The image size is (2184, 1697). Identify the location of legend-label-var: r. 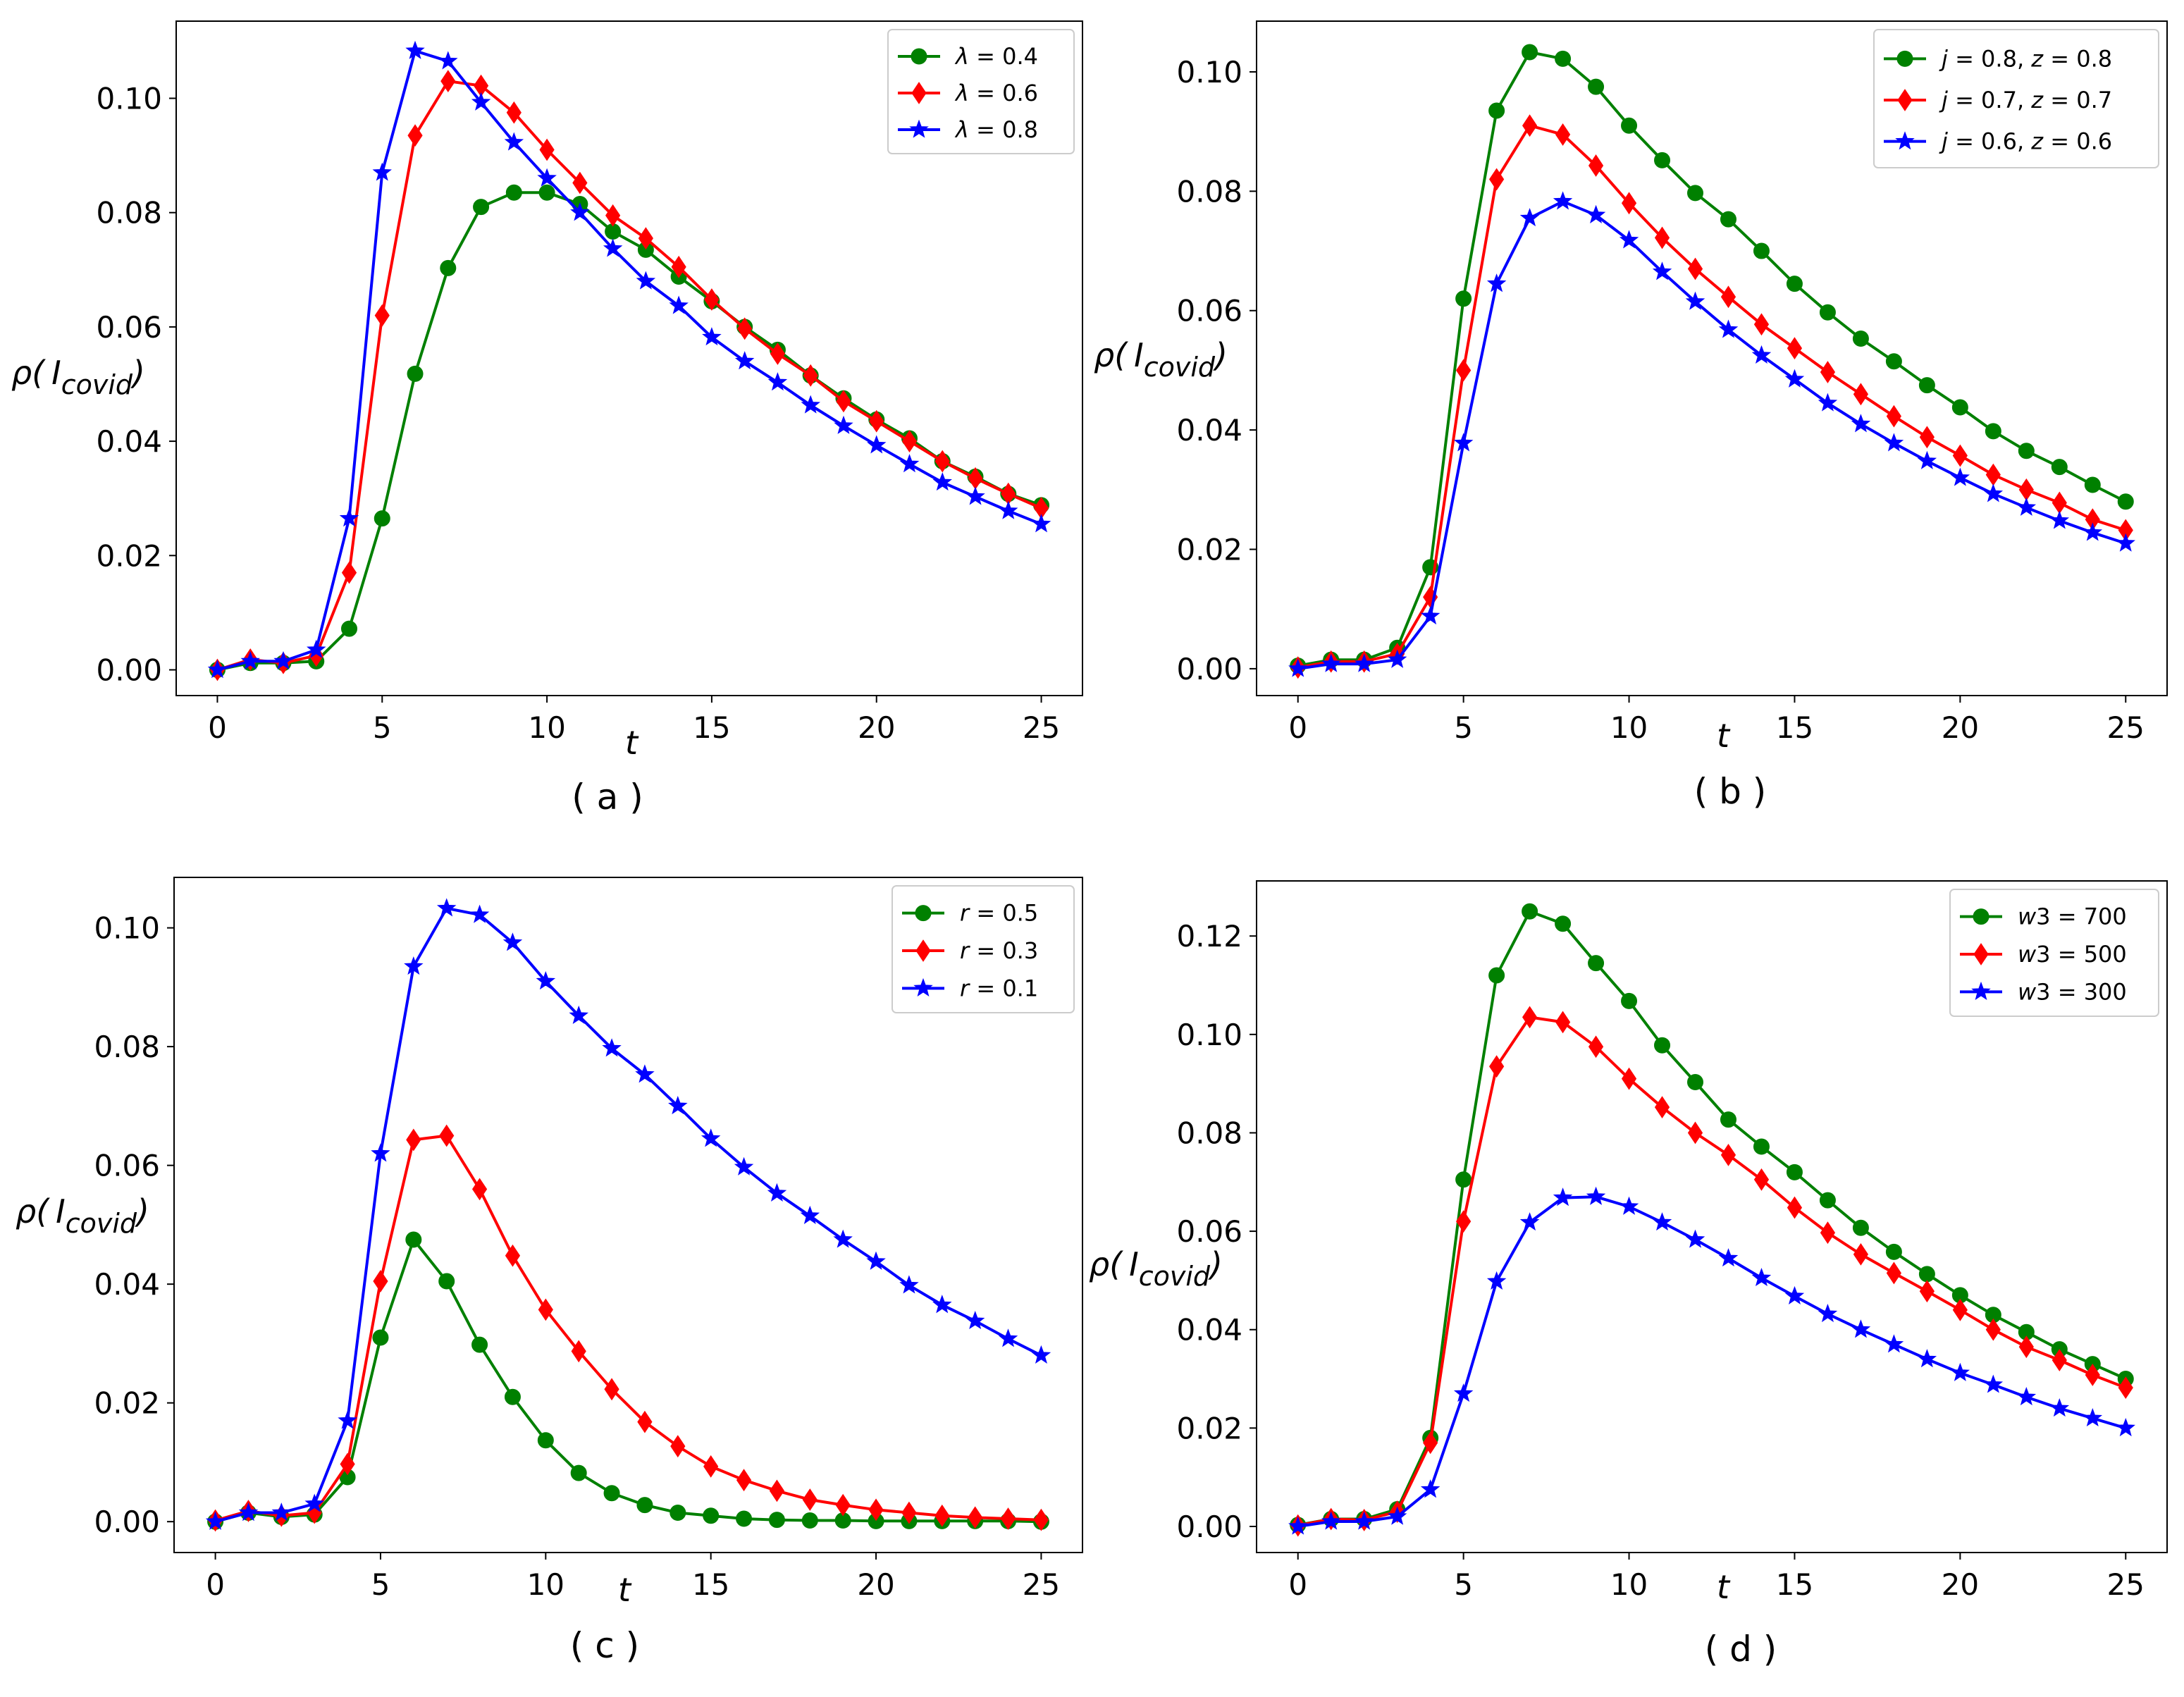
(965, 950).